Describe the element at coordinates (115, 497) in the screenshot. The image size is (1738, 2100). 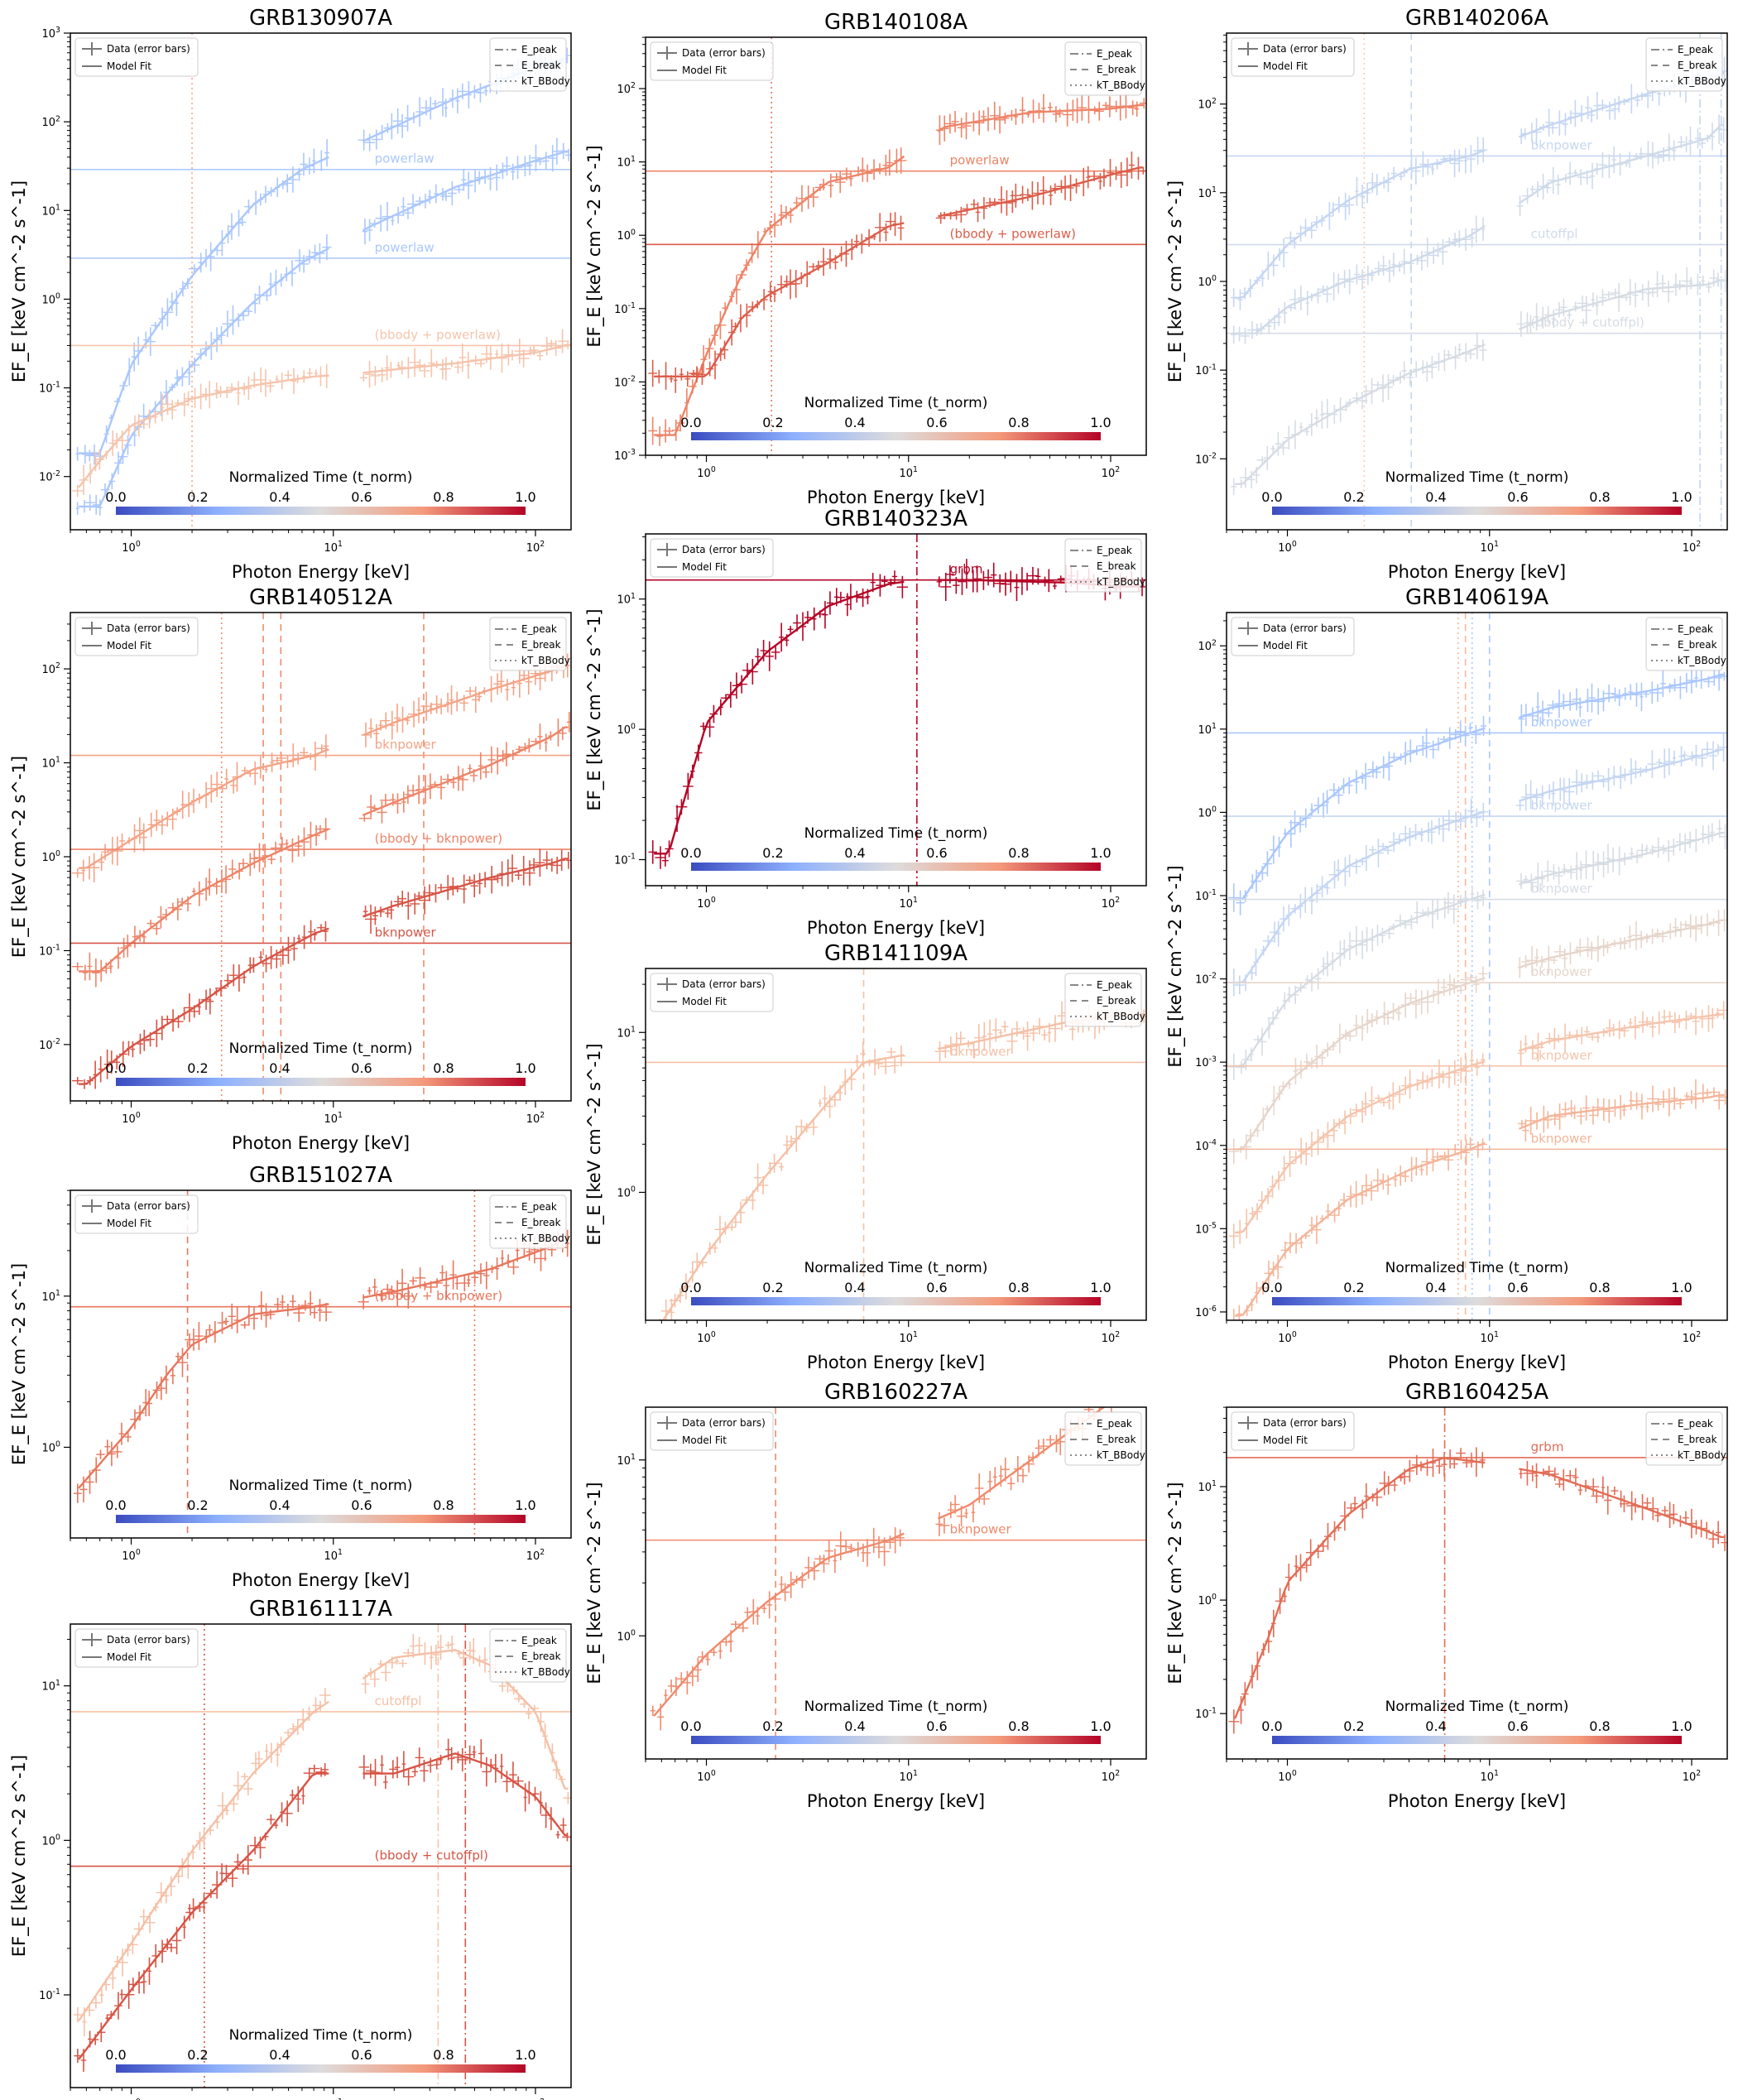
I see `colorbar-tick-label: 0.0` at that location.